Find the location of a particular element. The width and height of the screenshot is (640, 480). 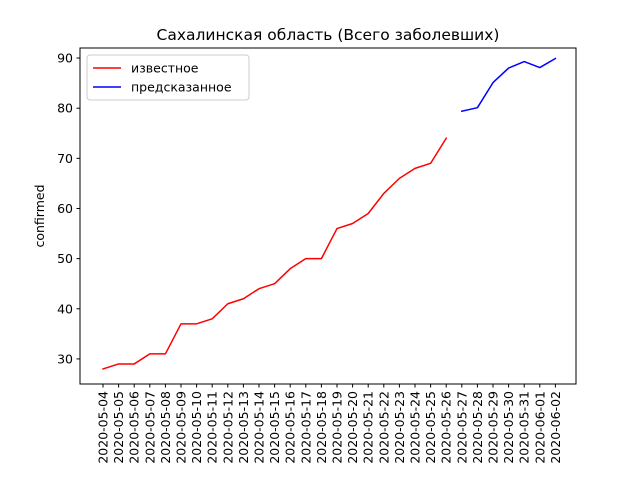

x-tick-label: 2020-05-05 is located at coordinates (118, 427).